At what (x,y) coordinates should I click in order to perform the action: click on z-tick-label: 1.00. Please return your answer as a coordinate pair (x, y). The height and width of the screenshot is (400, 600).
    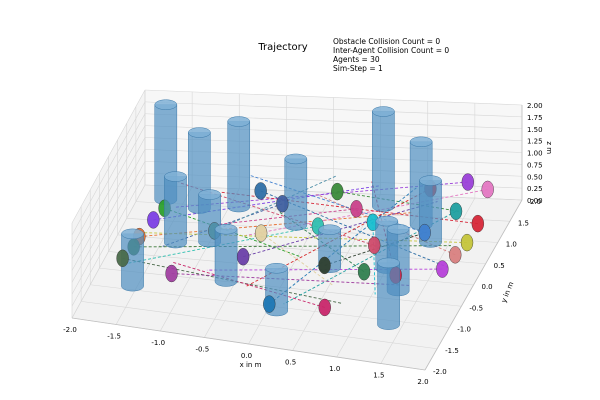
    Looking at the image, I should click on (535, 154).